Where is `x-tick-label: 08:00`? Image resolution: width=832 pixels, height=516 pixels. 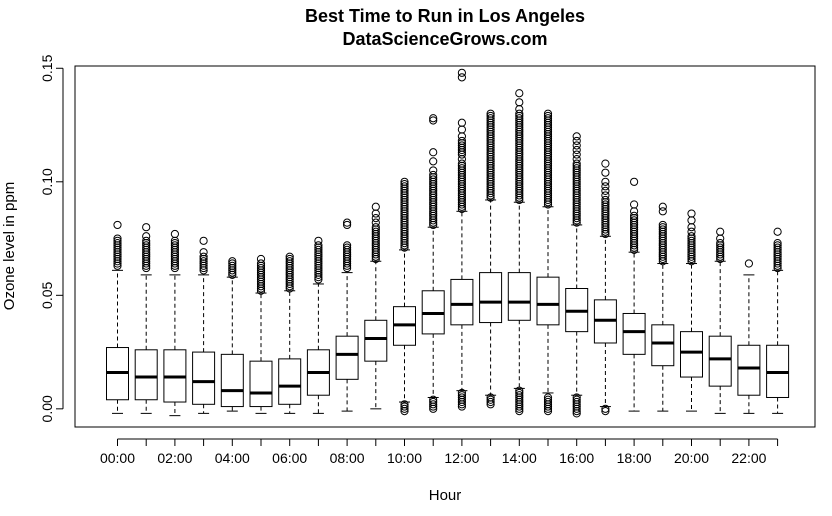 x-tick-label: 08:00 is located at coordinates (347, 458).